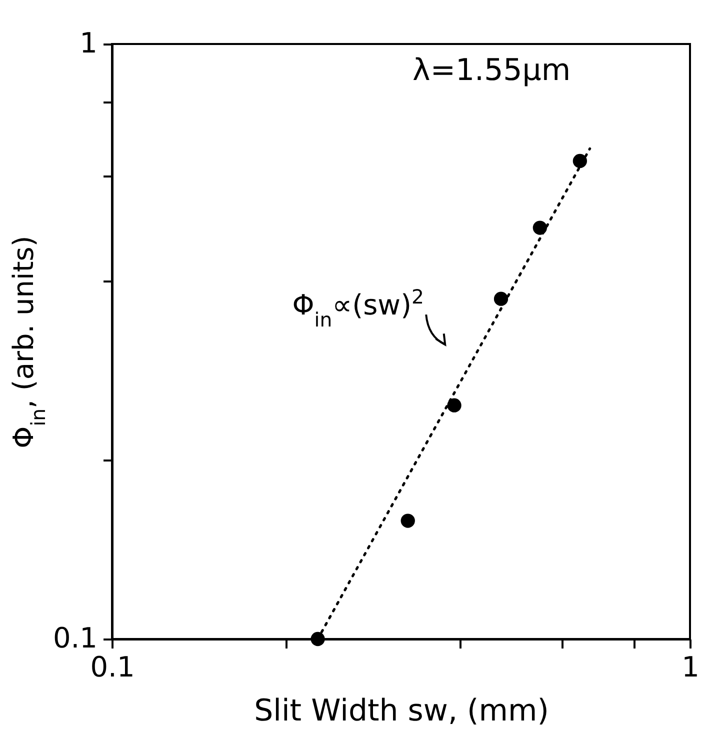 The image size is (711, 734). What do you see at coordinates (491, 70) in the screenshot?
I see `annotation: λ=1.55μm` at bounding box center [491, 70].